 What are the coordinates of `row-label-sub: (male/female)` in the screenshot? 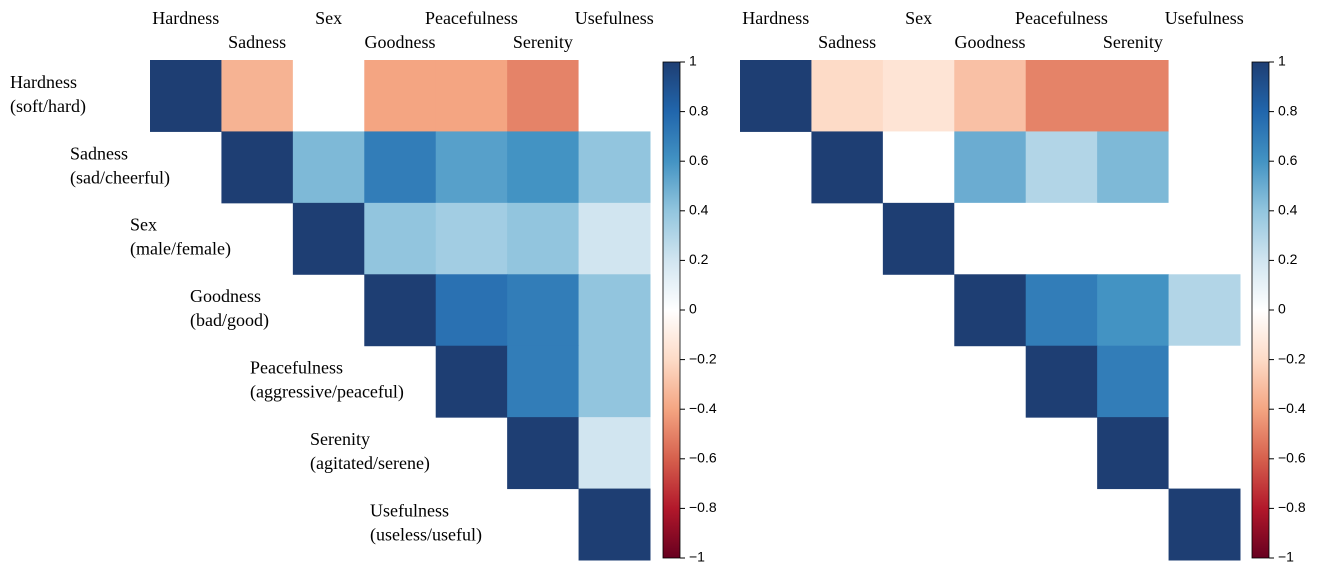 It's located at (180, 249).